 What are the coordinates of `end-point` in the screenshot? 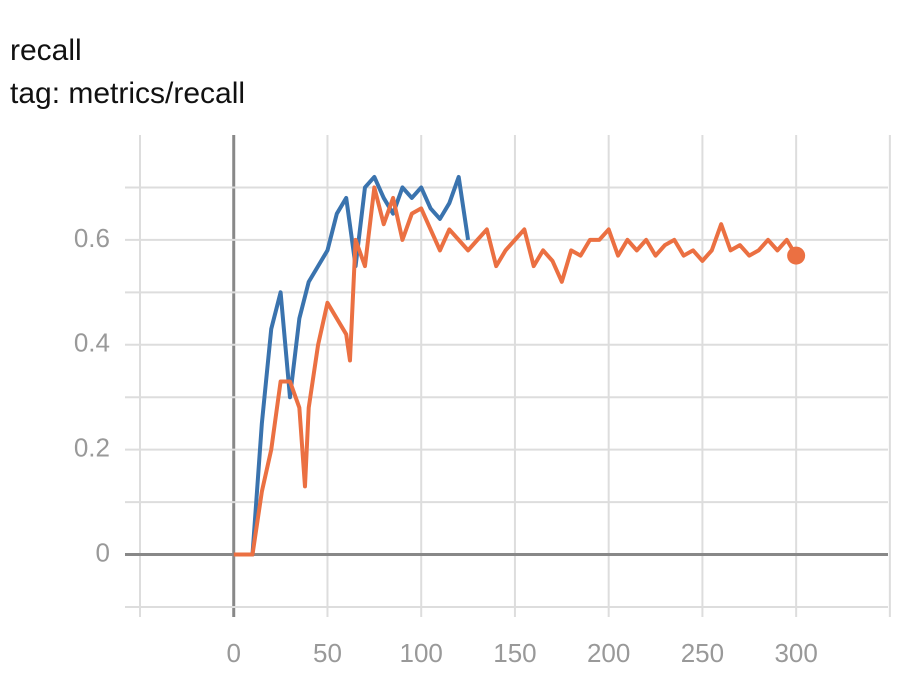 It's located at (796, 255).